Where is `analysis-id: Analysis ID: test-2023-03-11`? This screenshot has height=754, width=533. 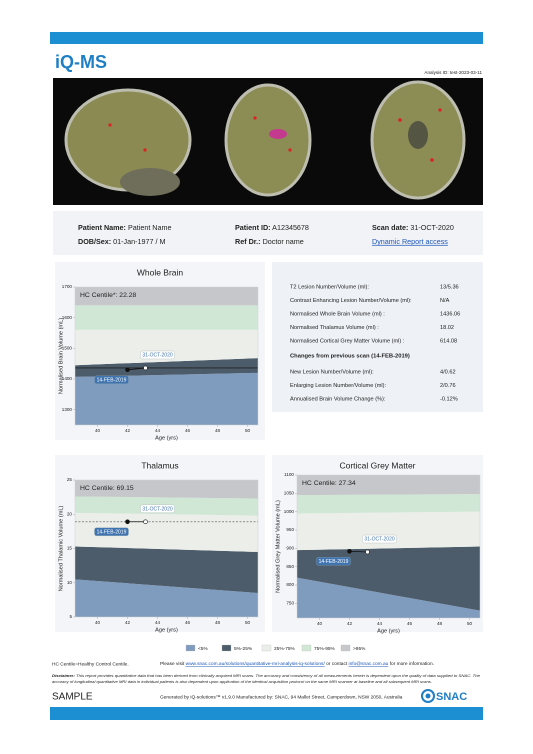 analysis-id: Analysis ID: test-2023-03-11 is located at coordinates (453, 72).